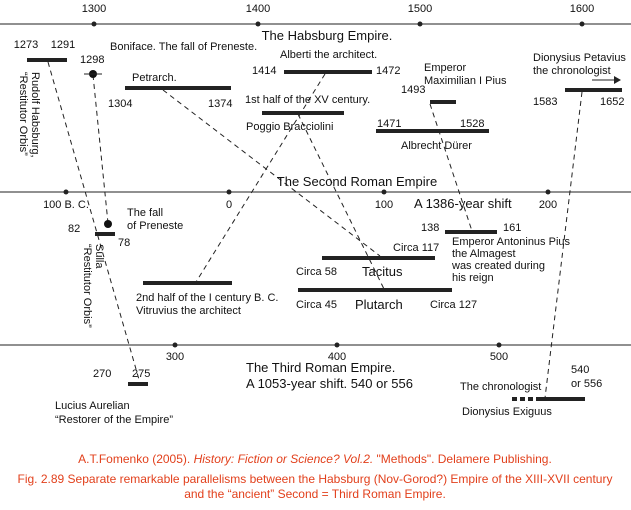 The width and height of the screenshot is (631, 510). I want to click on label: 2nd half of the I century B. C., so click(207, 298).